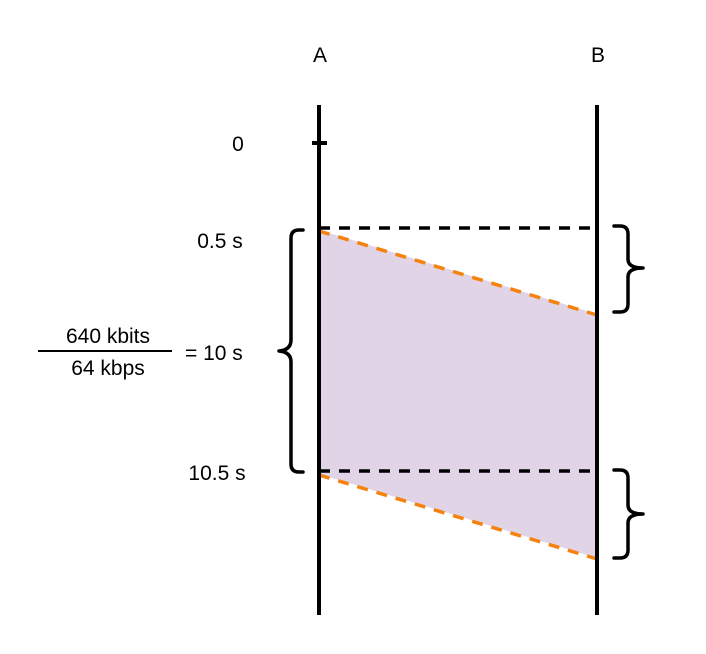 Image resolution: width=706 pixels, height=654 pixels. I want to click on node-label-b: B, so click(598, 55).